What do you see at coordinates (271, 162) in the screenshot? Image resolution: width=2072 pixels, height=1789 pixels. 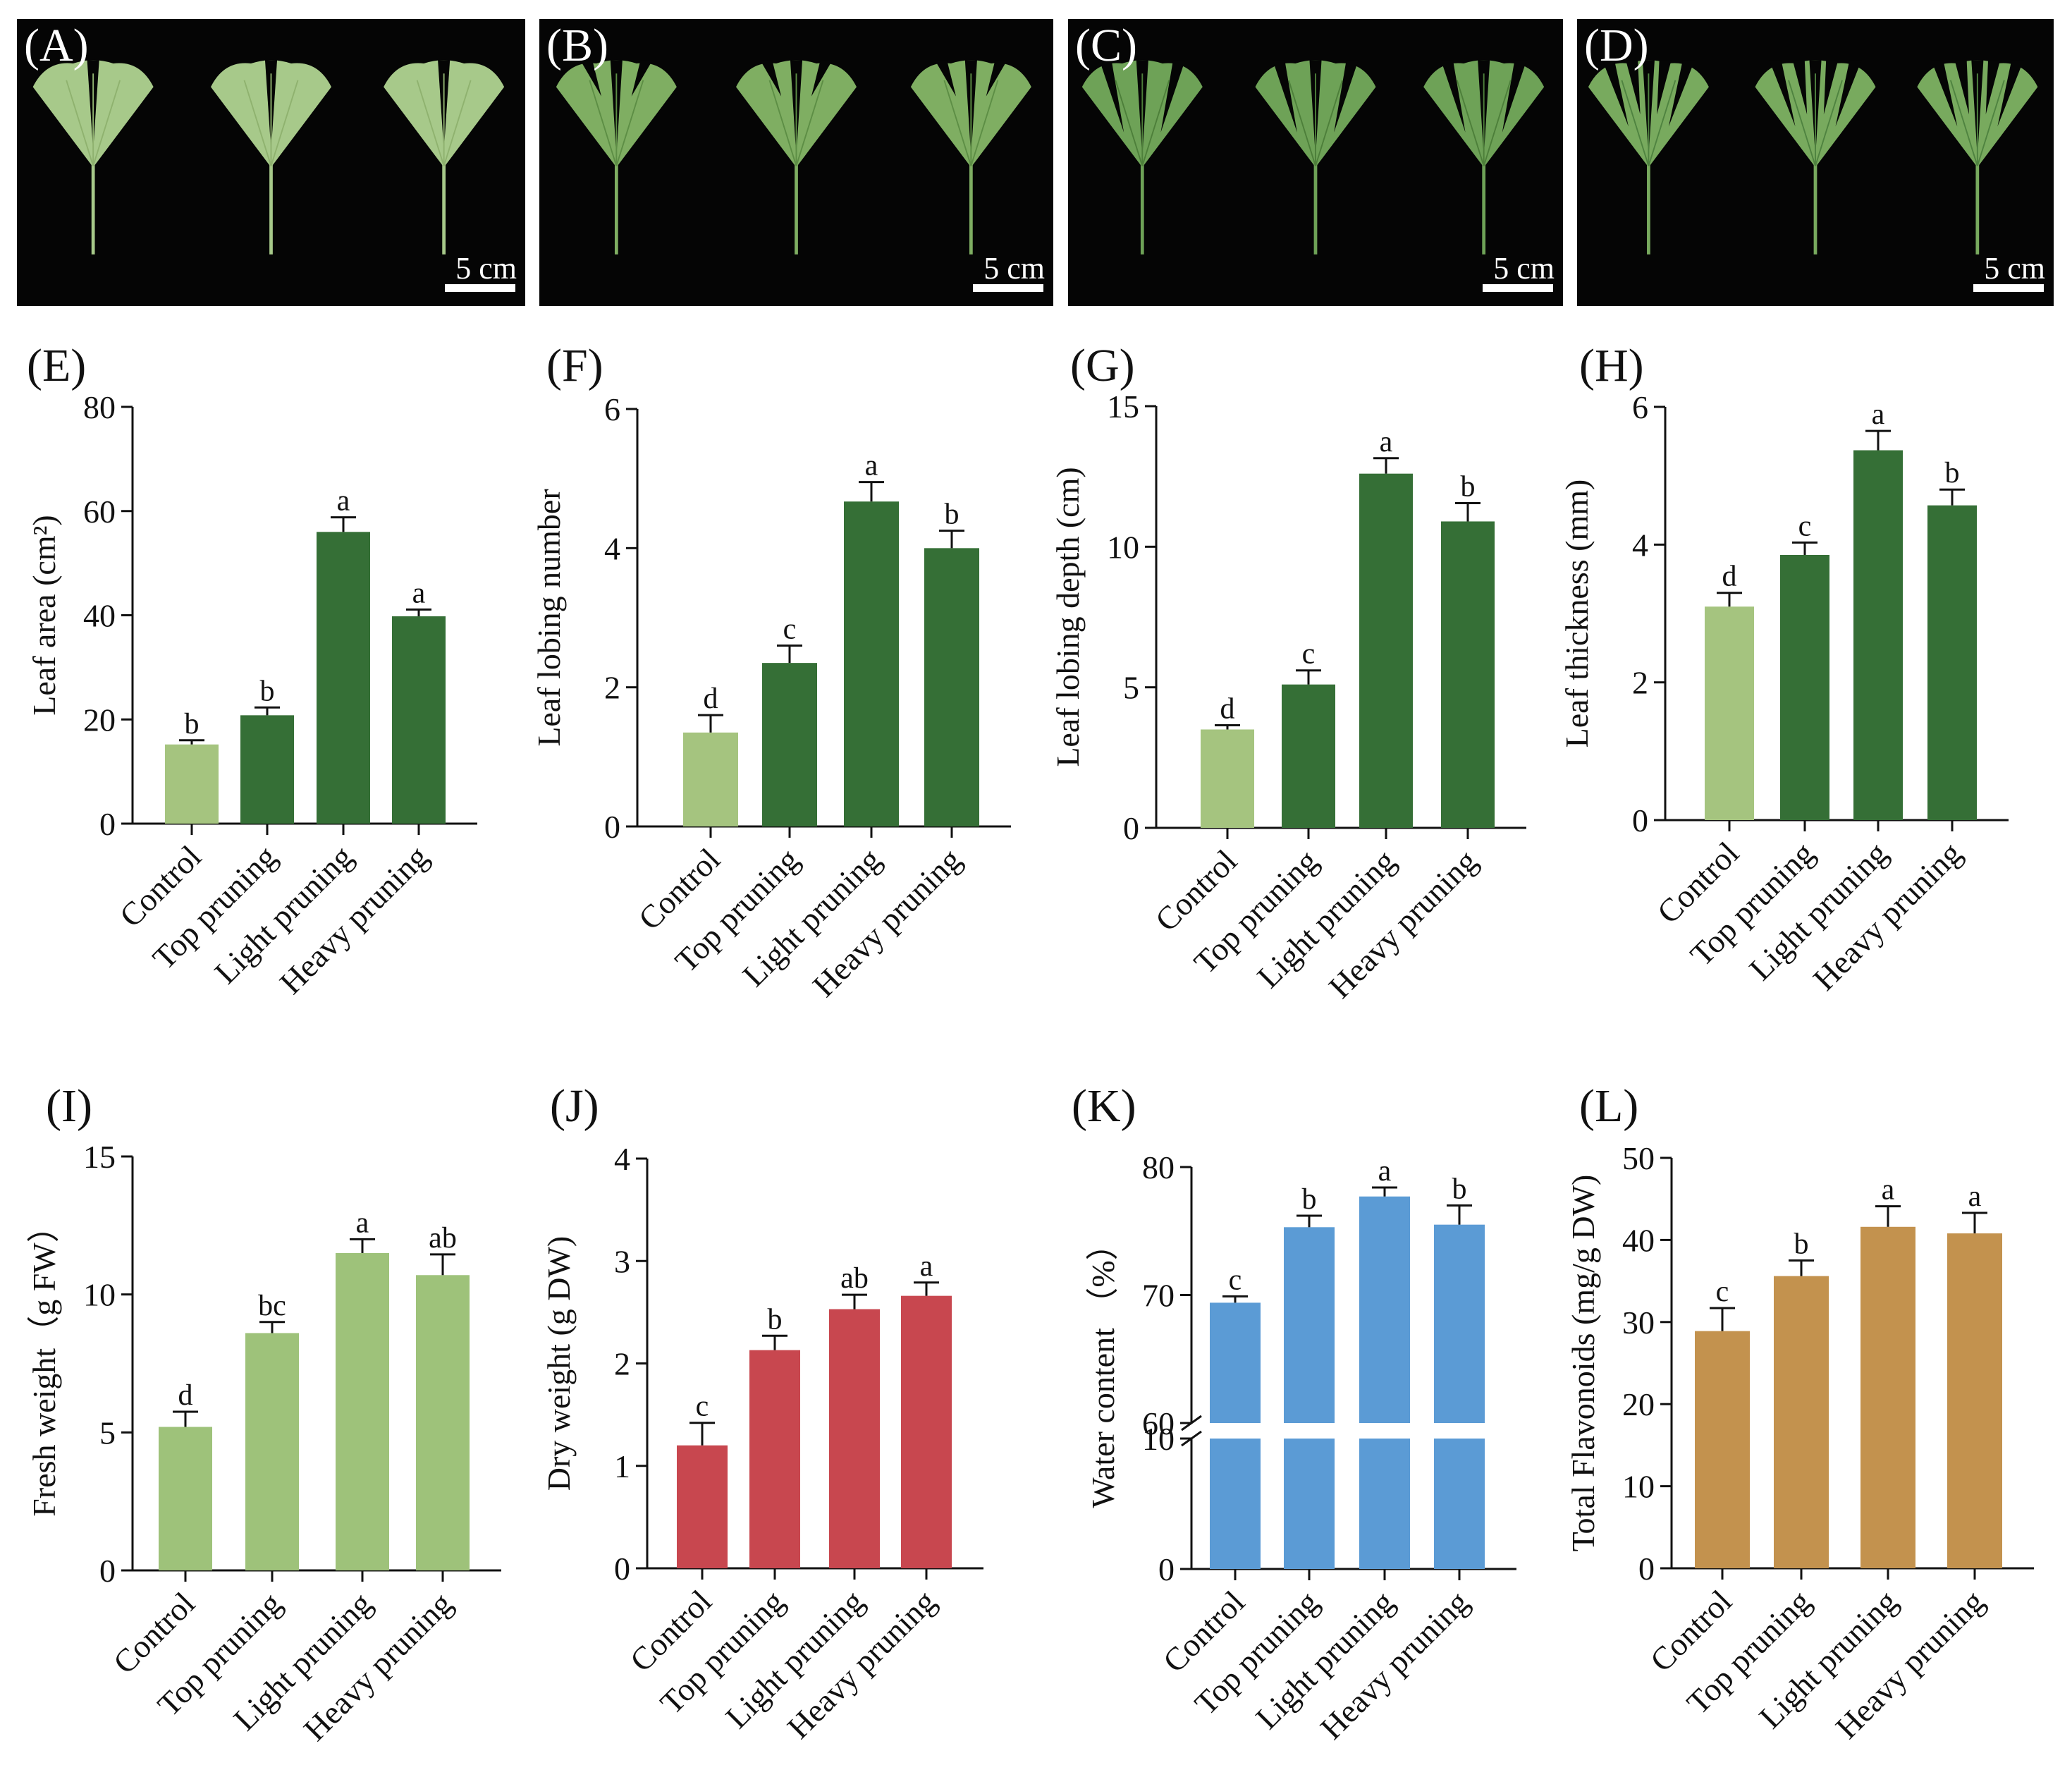 I see `leaf-photo-panel: (A) 5 cm` at bounding box center [271, 162].